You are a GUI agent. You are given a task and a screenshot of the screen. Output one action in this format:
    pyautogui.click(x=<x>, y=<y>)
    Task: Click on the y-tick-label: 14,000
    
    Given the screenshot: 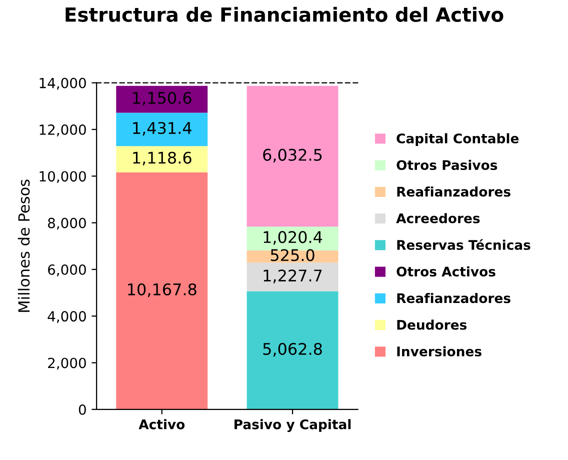 What is the action you would take?
    pyautogui.click(x=63, y=84)
    